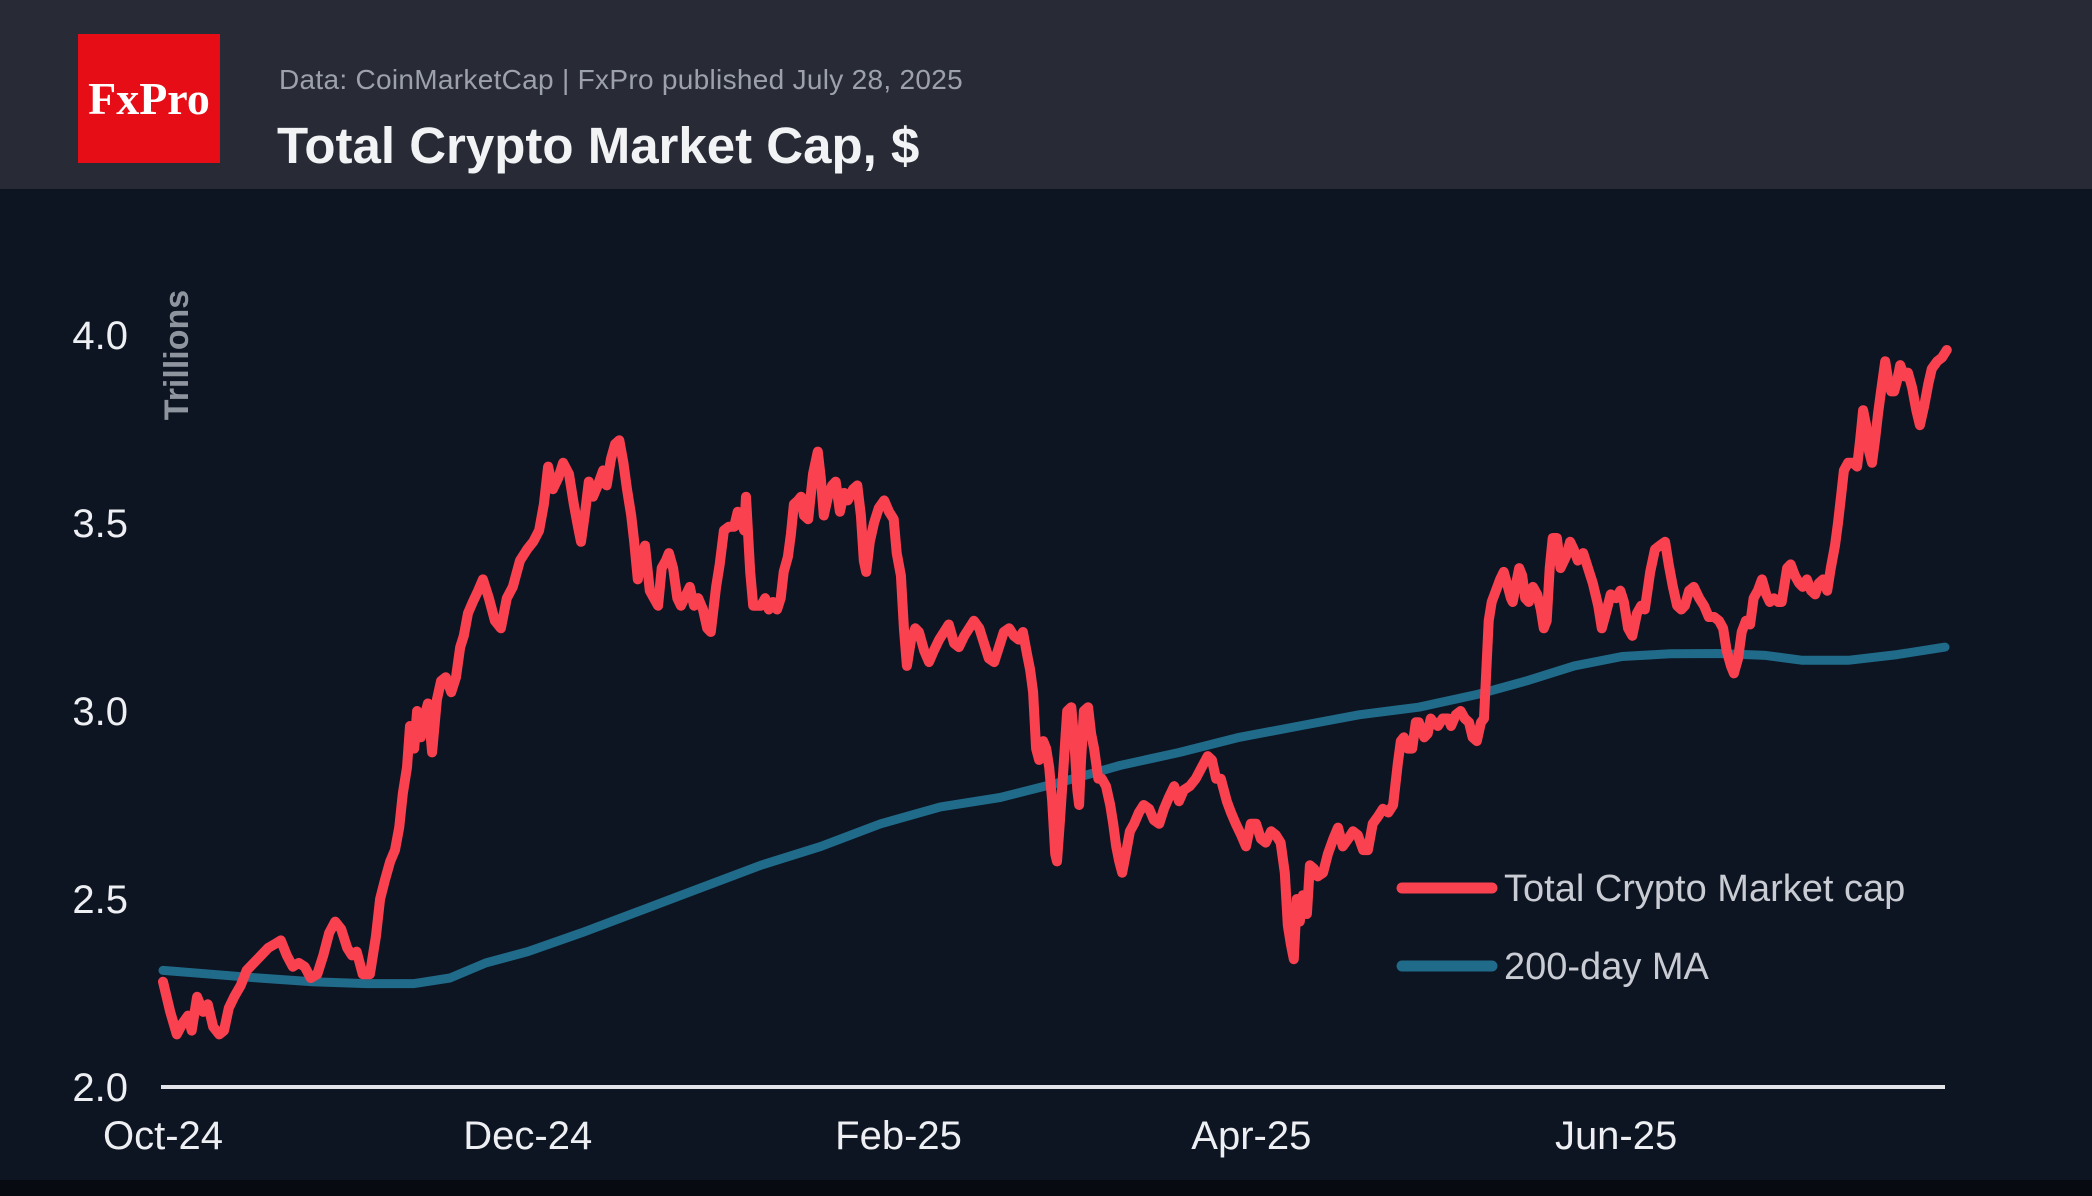  What do you see at coordinates (898, 1136) in the screenshot?
I see `x-tick-label: Feb-25` at bounding box center [898, 1136].